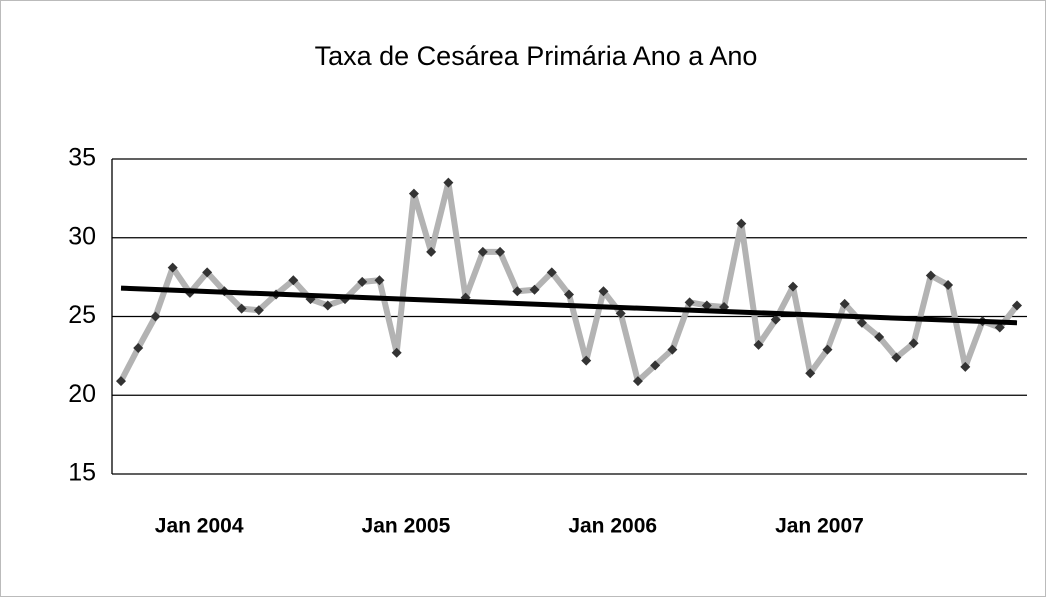 The width and height of the screenshot is (1046, 597). Describe the element at coordinates (612, 526) in the screenshot. I see `x-tick-label: Jan 2006` at that location.